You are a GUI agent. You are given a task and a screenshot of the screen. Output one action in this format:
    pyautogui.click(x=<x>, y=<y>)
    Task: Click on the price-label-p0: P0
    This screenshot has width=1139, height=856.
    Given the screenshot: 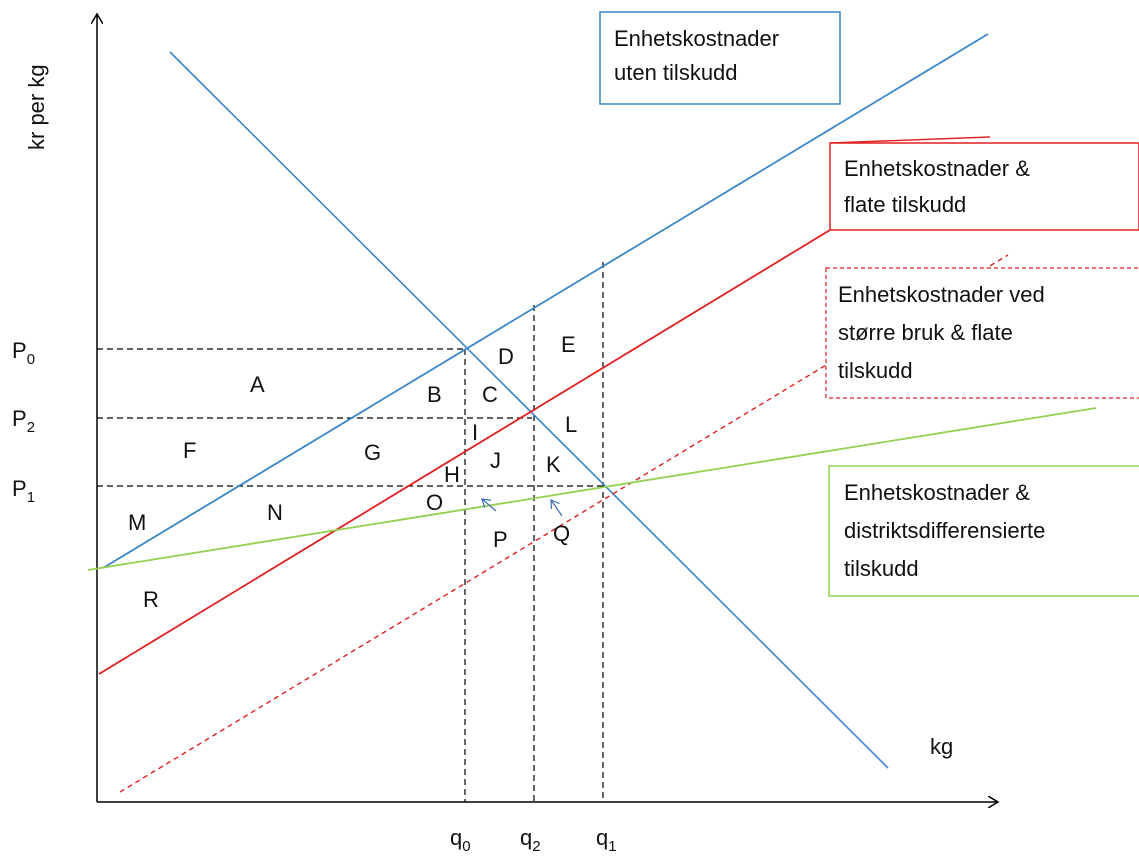 What is the action you would take?
    pyautogui.click(x=23, y=353)
    